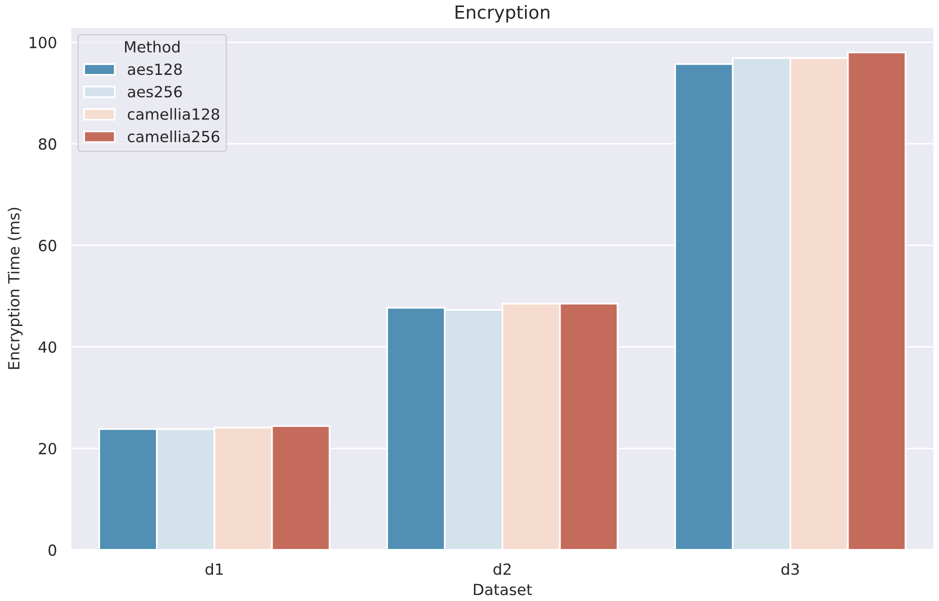 Image resolution: width=939 pixels, height=601 pixels. I want to click on legend-label: aes256, so click(155, 92).